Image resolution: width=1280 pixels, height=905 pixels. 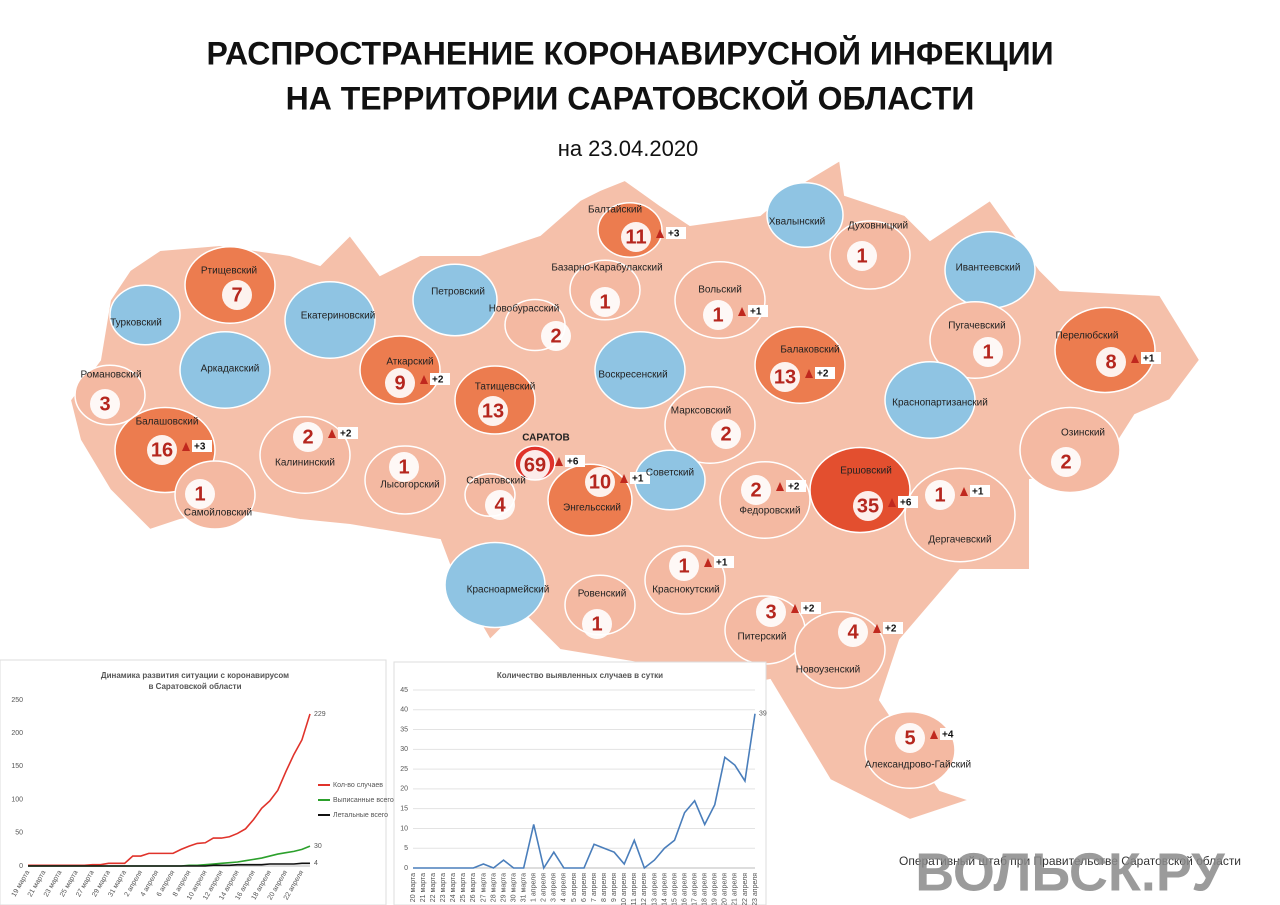 What do you see at coordinates (463, 887) in the screenshot?
I see `x-tick-label: 25 марта` at bounding box center [463, 887].